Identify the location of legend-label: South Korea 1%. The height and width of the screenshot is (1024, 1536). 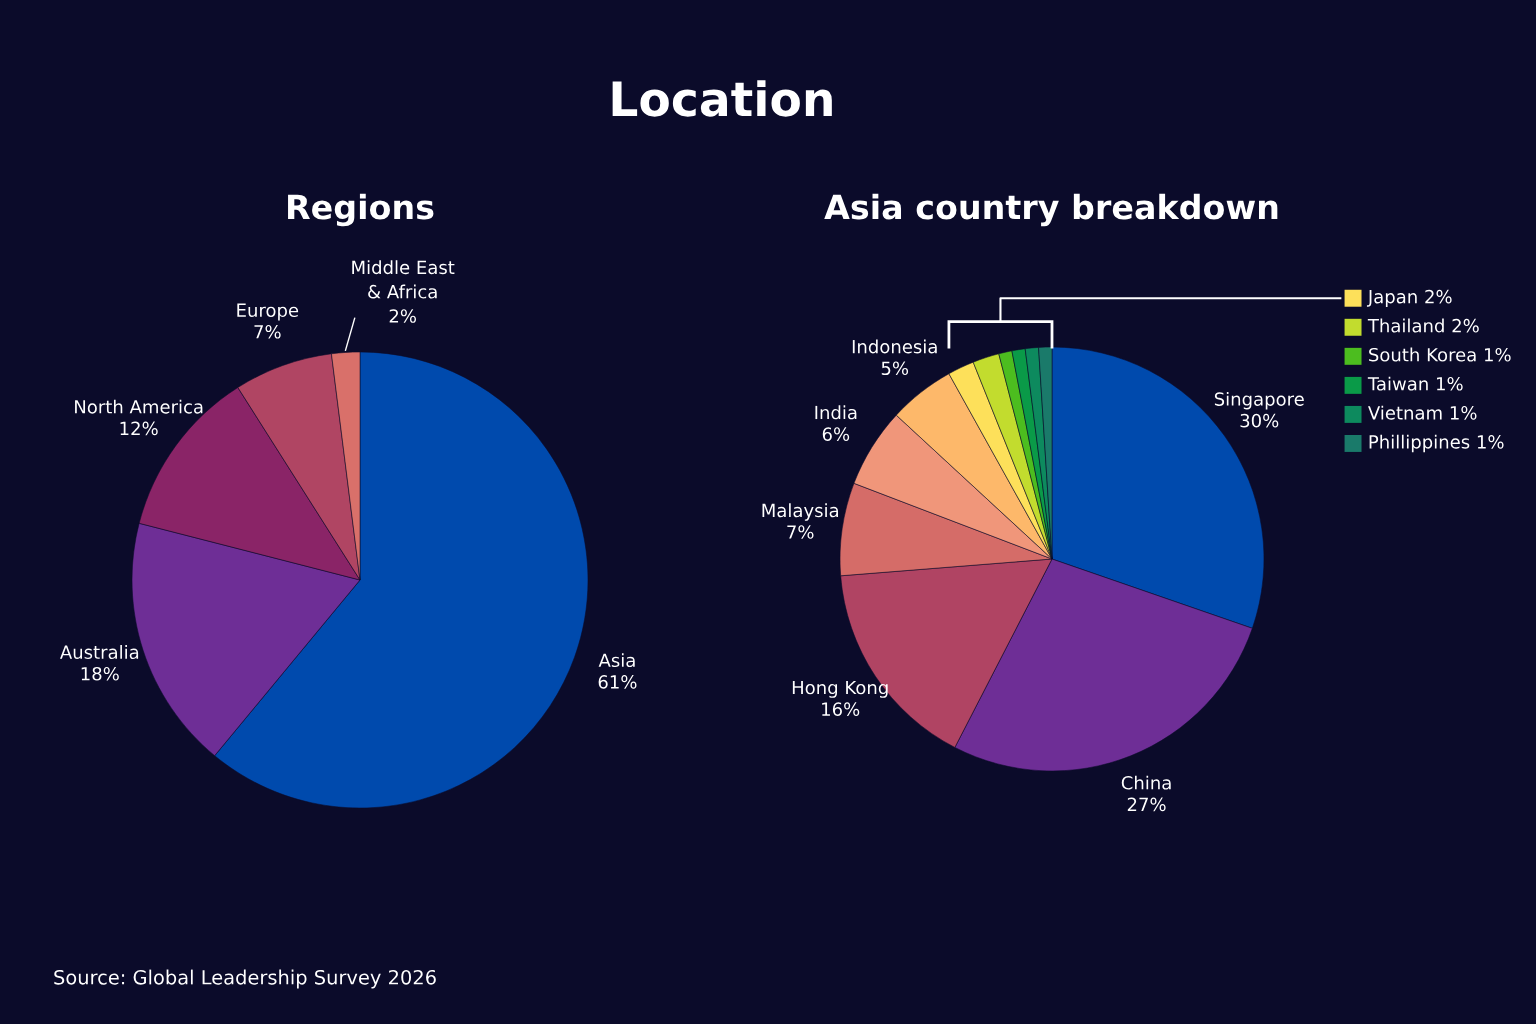
(1440, 354).